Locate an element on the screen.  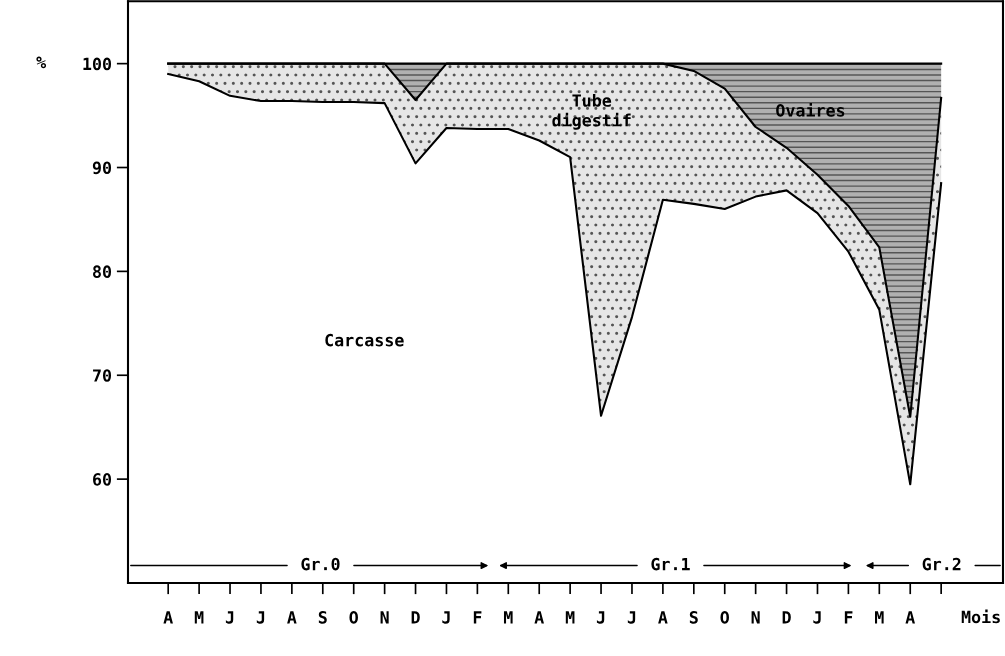
annotation: Carcasse is located at coordinates (364, 340).